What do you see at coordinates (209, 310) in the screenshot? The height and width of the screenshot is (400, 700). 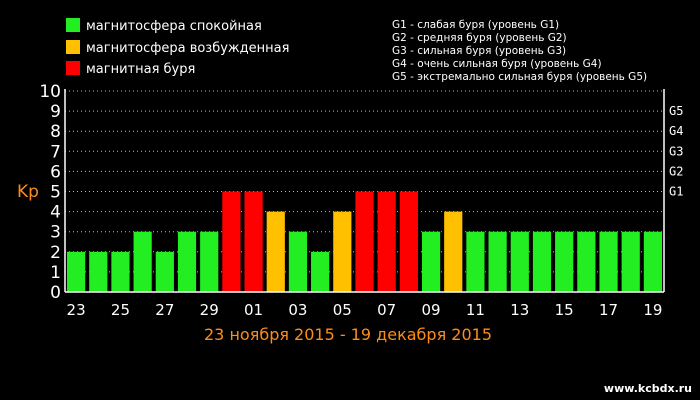 I see `x-tick-label: 29` at bounding box center [209, 310].